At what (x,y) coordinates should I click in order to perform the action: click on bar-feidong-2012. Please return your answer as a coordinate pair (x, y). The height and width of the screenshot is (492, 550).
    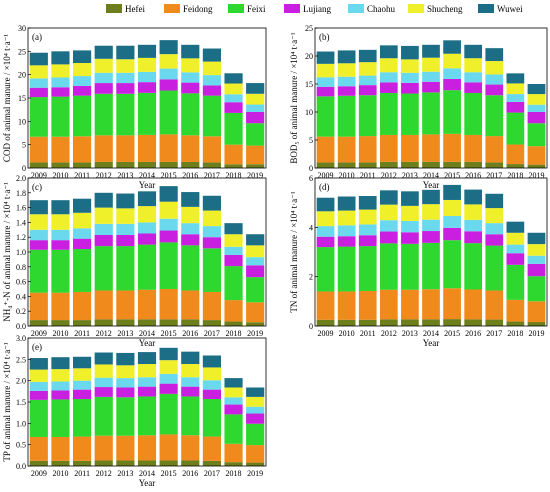
    Looking at the image, I should click on (103, 448).